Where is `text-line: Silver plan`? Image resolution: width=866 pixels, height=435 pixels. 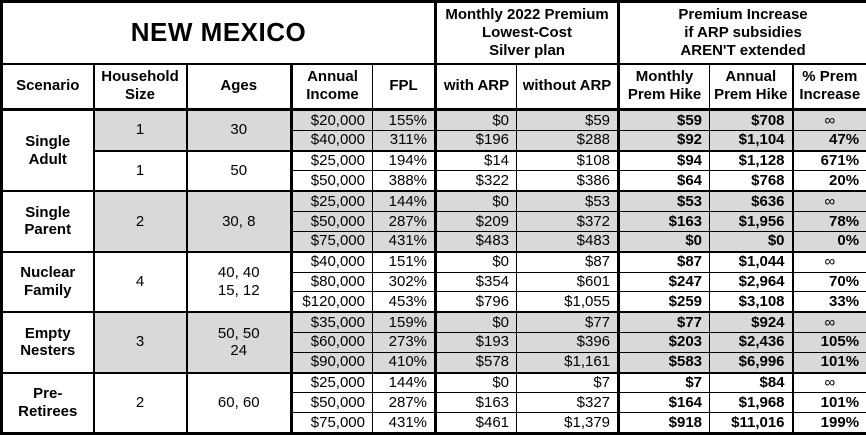 text-line: Silver plan is located at coordinates (527, 50).